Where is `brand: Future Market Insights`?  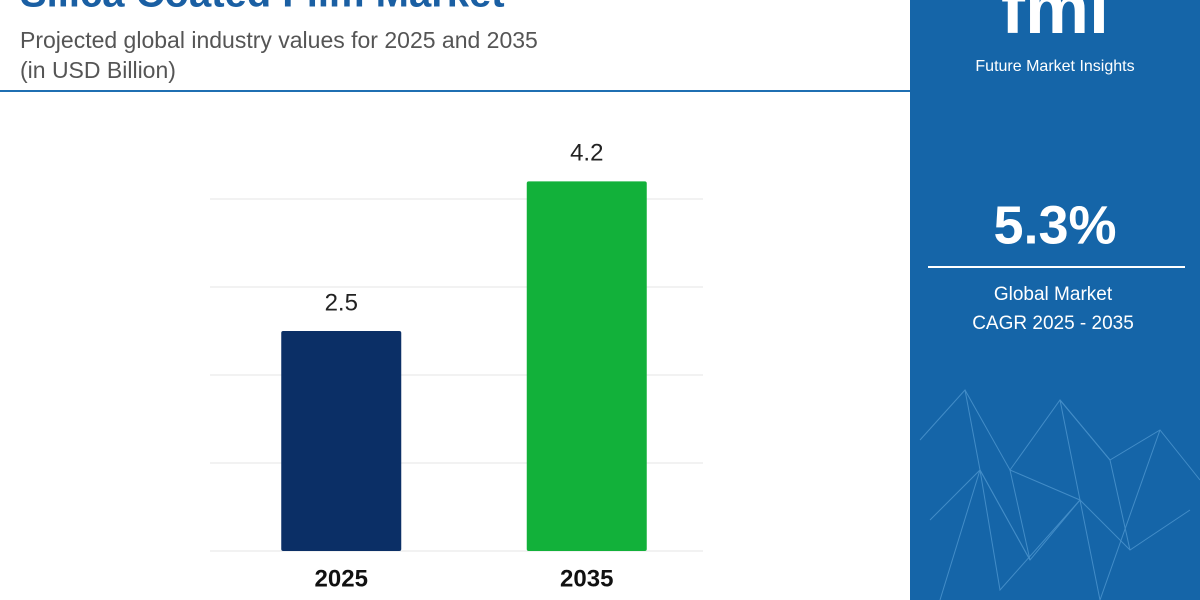
brand: Future Market Insights is located at coordinates (1054, 66).